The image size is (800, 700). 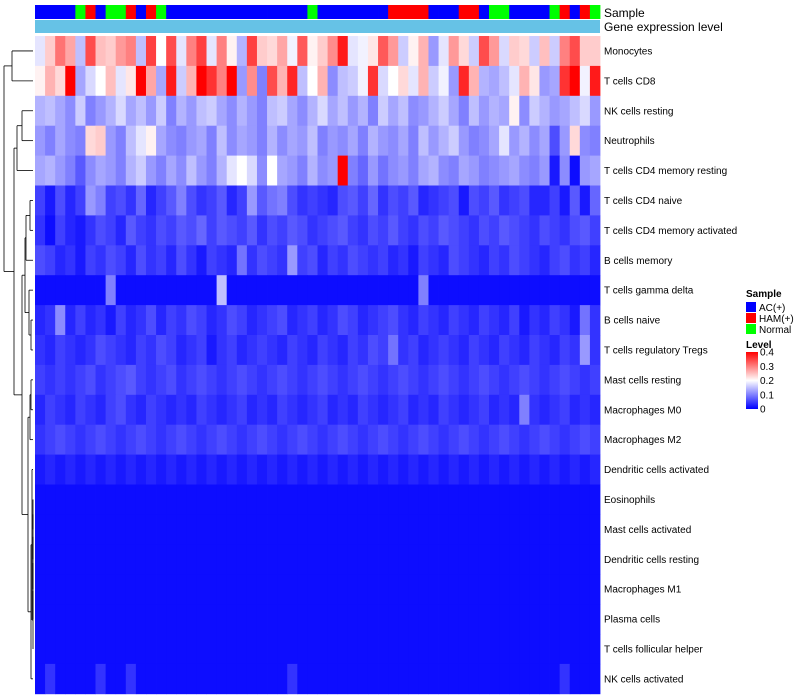 What do you see at coordinates (643, 679) in the screenshot?
I see `row-label: NK cells activated` at bounding box center [643, 679].